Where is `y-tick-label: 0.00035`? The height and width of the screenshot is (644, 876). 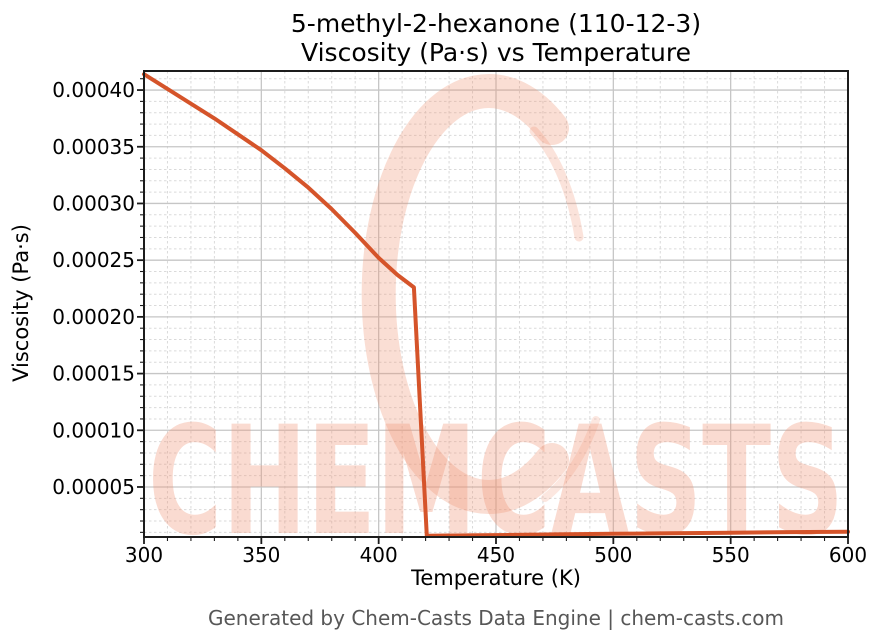 y-tick-label: 0.00035 is located at coordinates (93, 147).